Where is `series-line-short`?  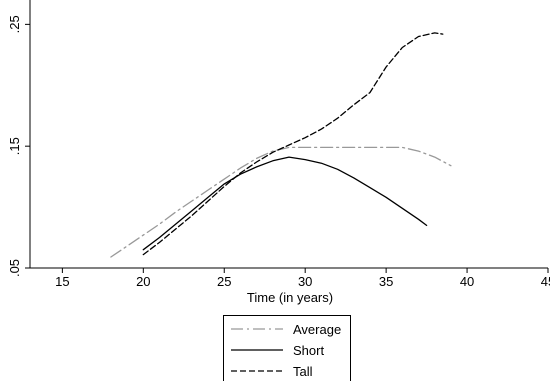 series-line-short is located at coordinates (285, 203).